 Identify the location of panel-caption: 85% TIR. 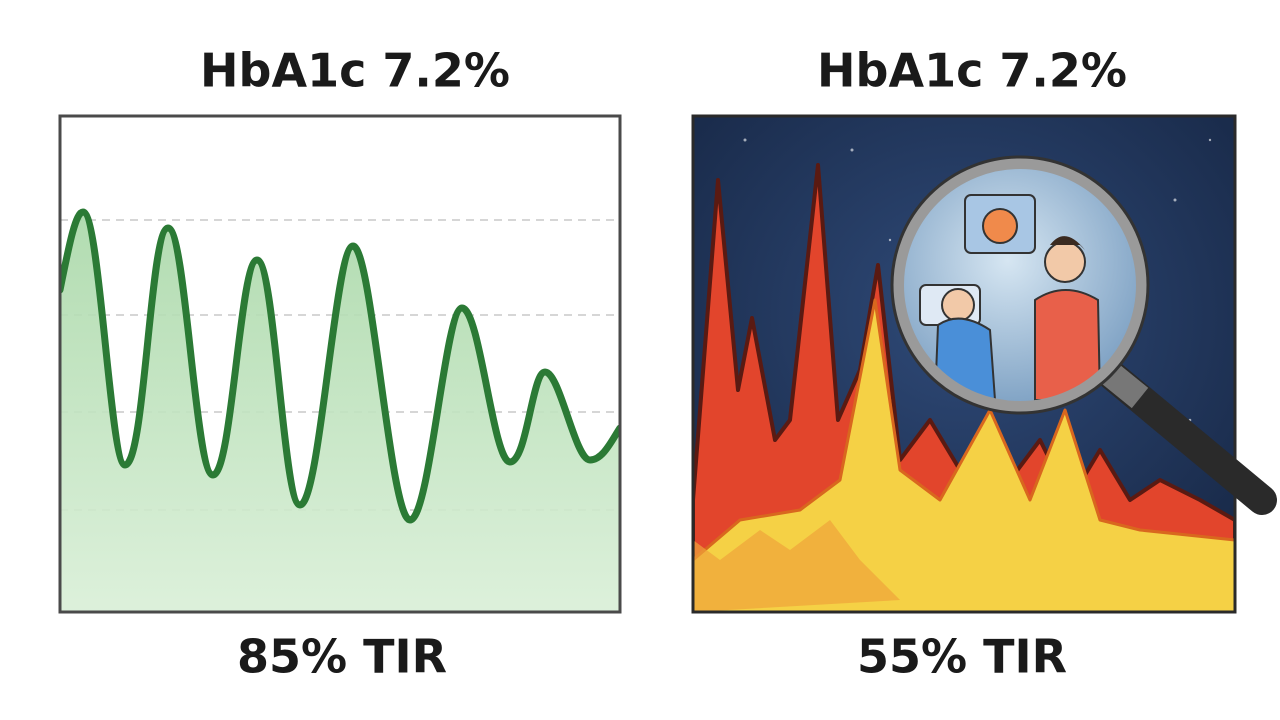
(342, 657).